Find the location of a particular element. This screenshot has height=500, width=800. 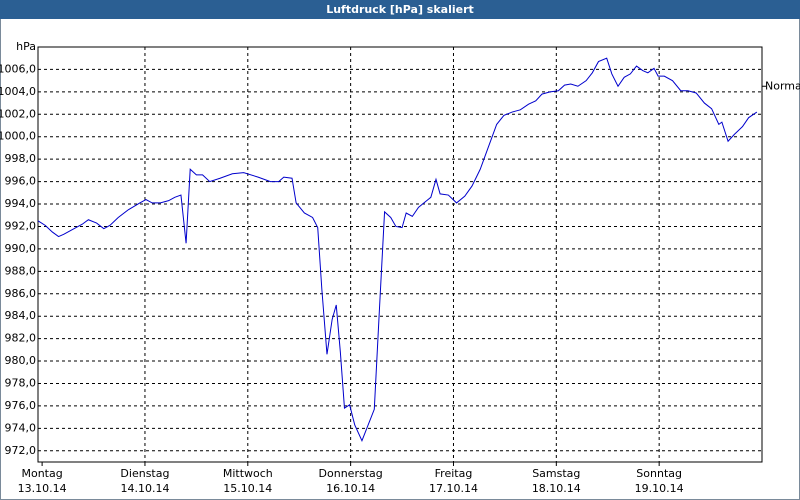

x-tick-label: Freitag is located at coordinates (454, 473).